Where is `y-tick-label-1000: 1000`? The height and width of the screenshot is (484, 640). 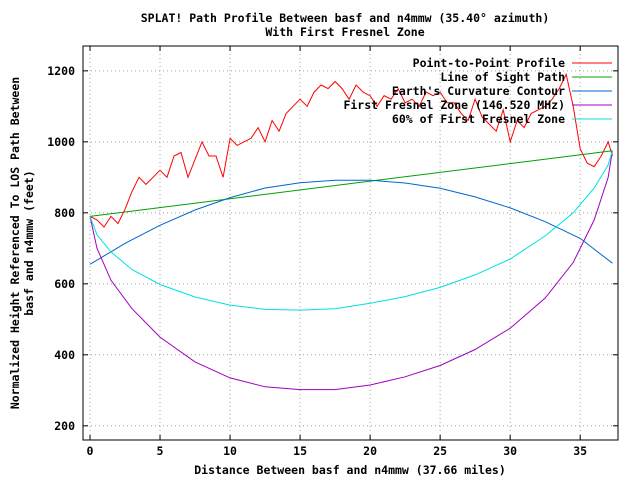
y-tick-label-1000: 1000 is located at coordinates (61, 142).